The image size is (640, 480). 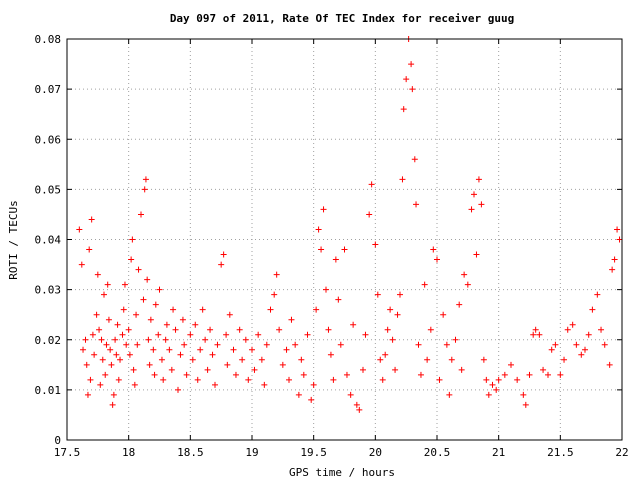 What do you see at coordinates (48, 390) in the screenshot?
I see `y-tick-label: 0.01` at bounding box center [48, 390].